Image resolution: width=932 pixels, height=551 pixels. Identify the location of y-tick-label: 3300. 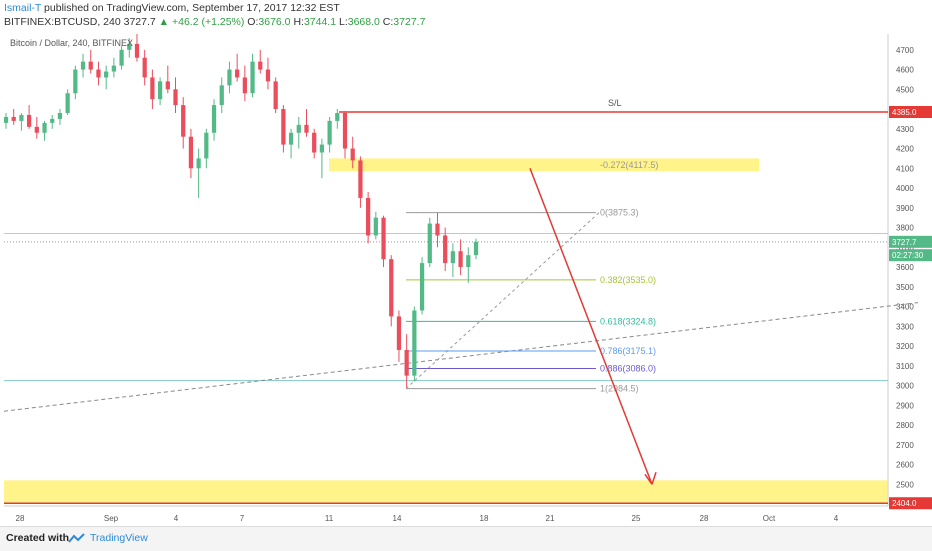
(905, 326).